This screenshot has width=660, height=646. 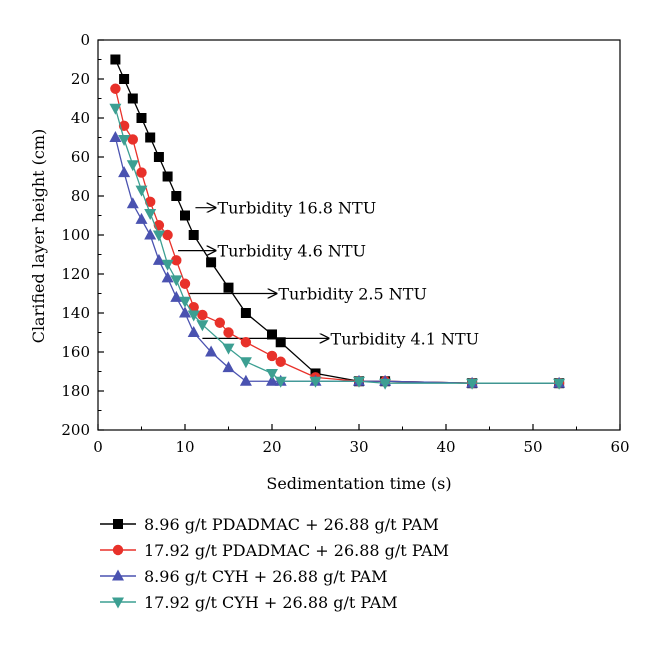 What do you see at coordinates (75, 391) in the screenshot?
I see `y-tick-label: 180` at bounding box center [75, 391].